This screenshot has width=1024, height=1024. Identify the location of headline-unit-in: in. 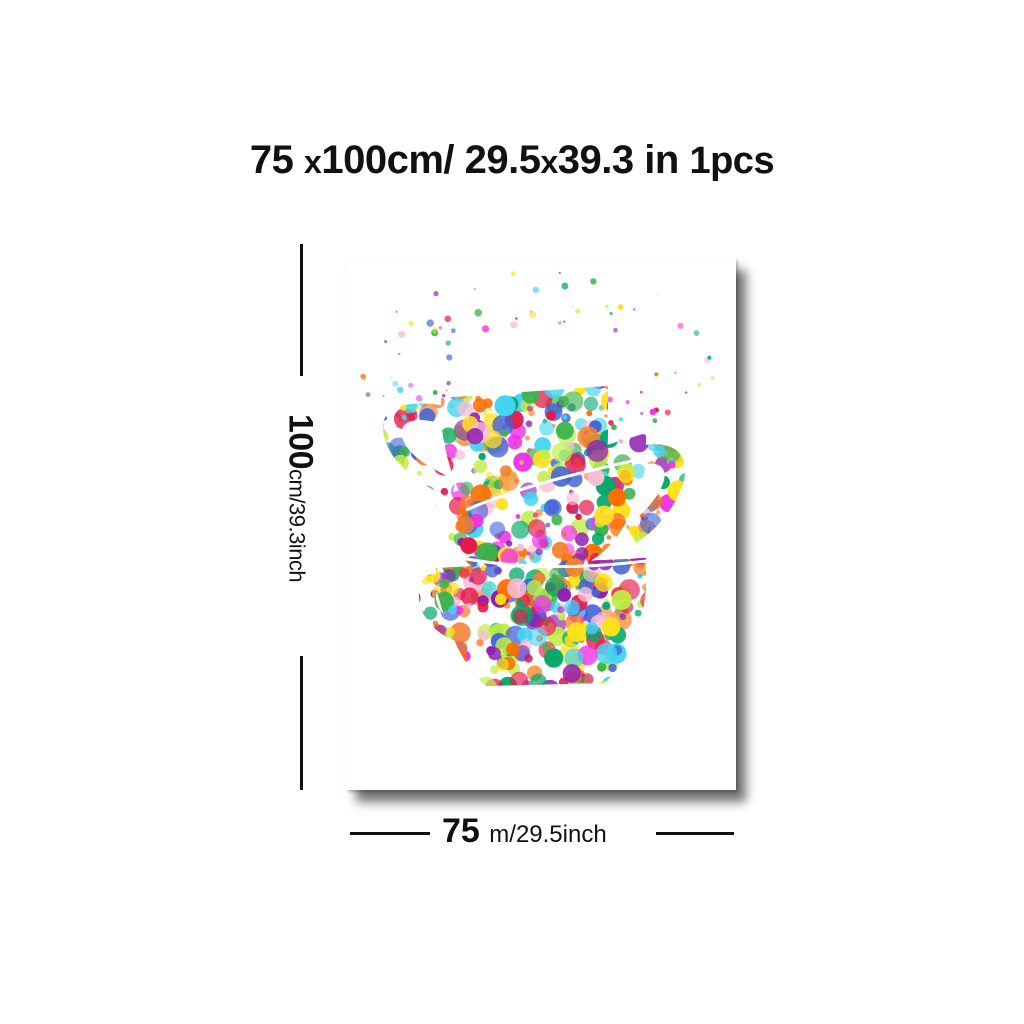
(661, 160).